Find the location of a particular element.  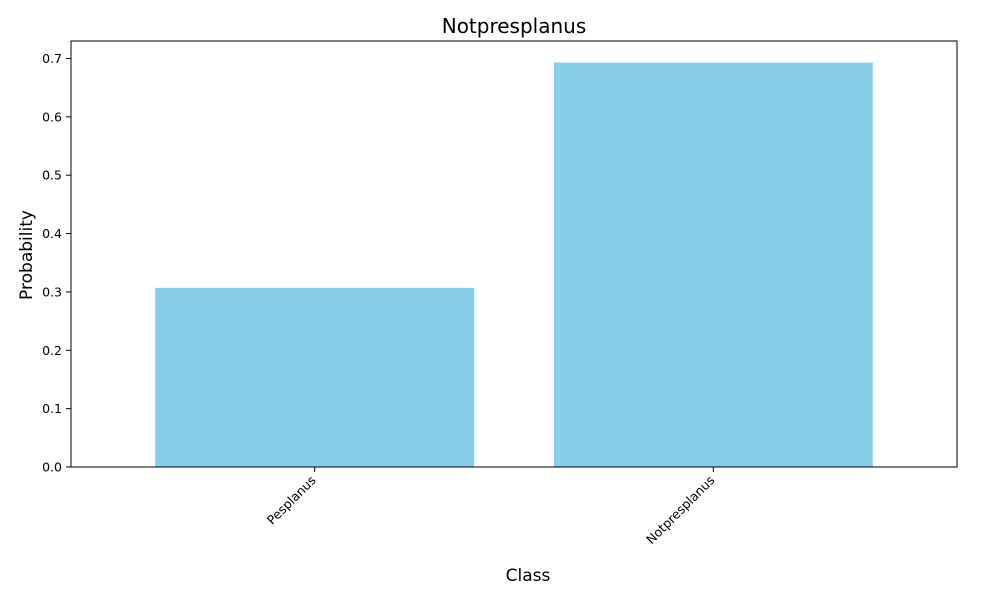

chart-title: Notpresplanus is located at coordinates (514, 26).